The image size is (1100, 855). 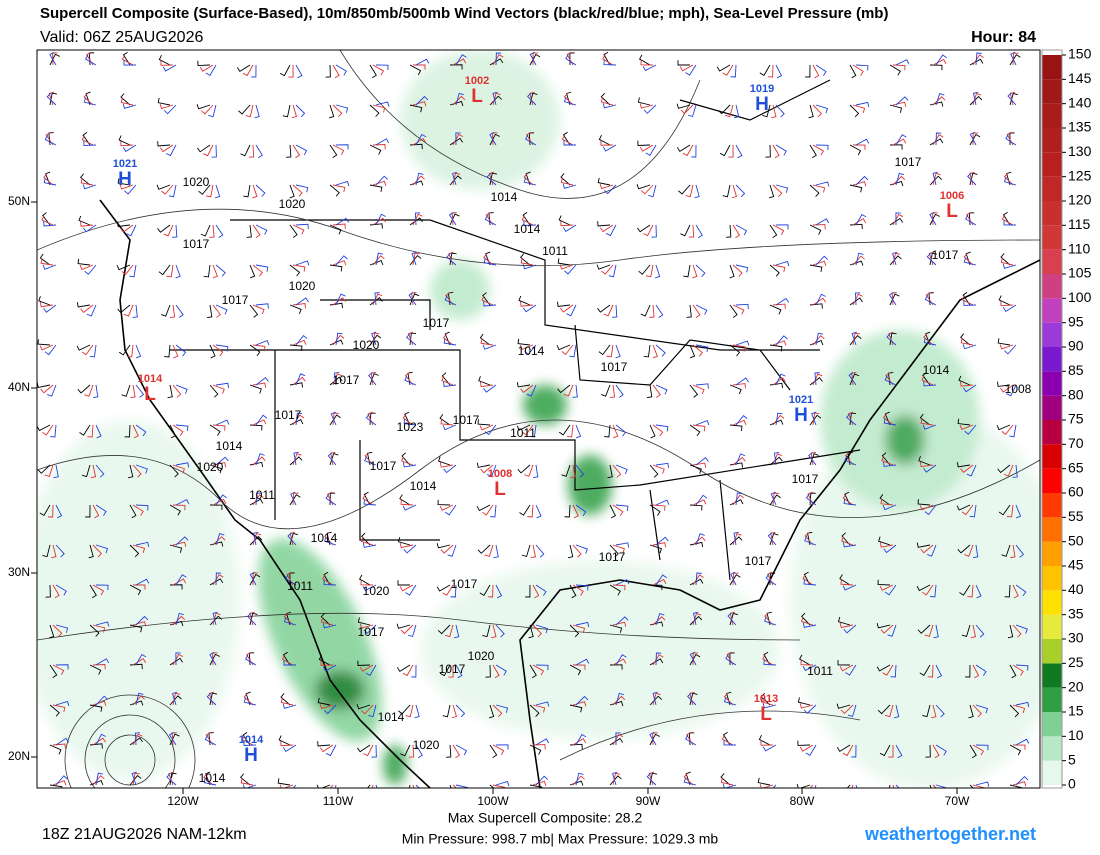 What do you see at coordinates (545, 818) in the screenshot?
I see `max-scp: Max Supercell Composite: 28.2` at bounding box center [545, 818].